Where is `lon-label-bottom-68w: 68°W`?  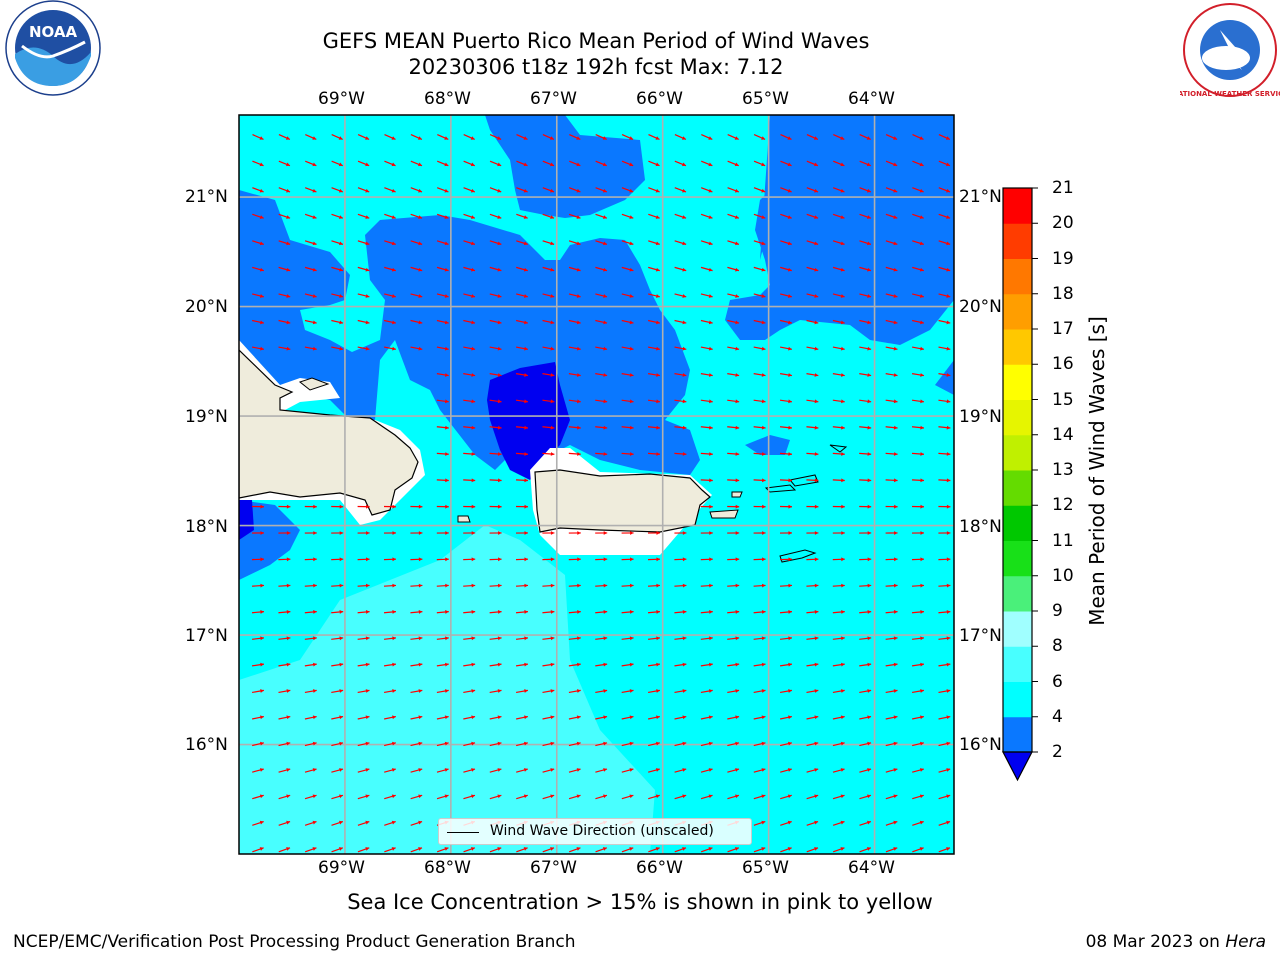 lon-label-bottom-68w: 68°W is located at coordinates (447, 868).